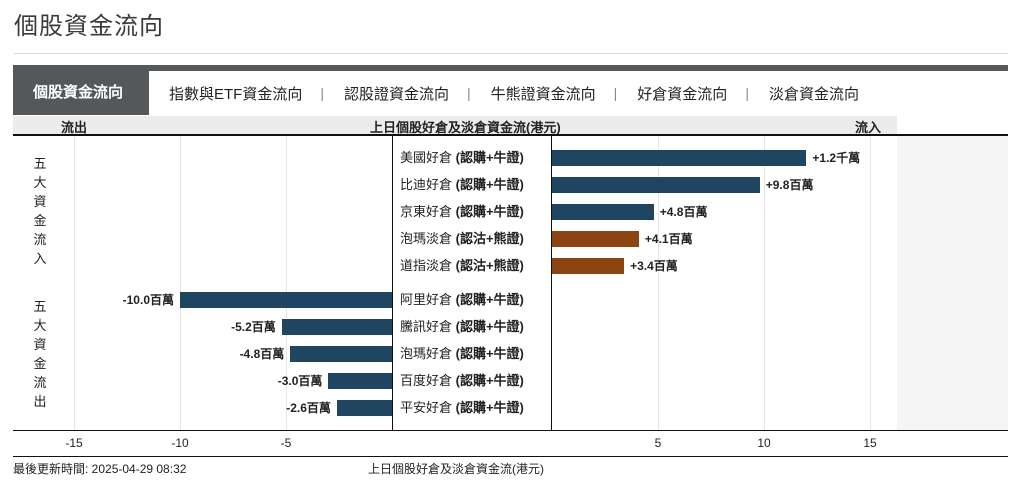 Image resolution: width=1027 pixels, height=489 pixels. What do you see at coordinates (286, 443) in the screenshot?
I see `x-tick-label: -5` at bounding box center [286, 443].